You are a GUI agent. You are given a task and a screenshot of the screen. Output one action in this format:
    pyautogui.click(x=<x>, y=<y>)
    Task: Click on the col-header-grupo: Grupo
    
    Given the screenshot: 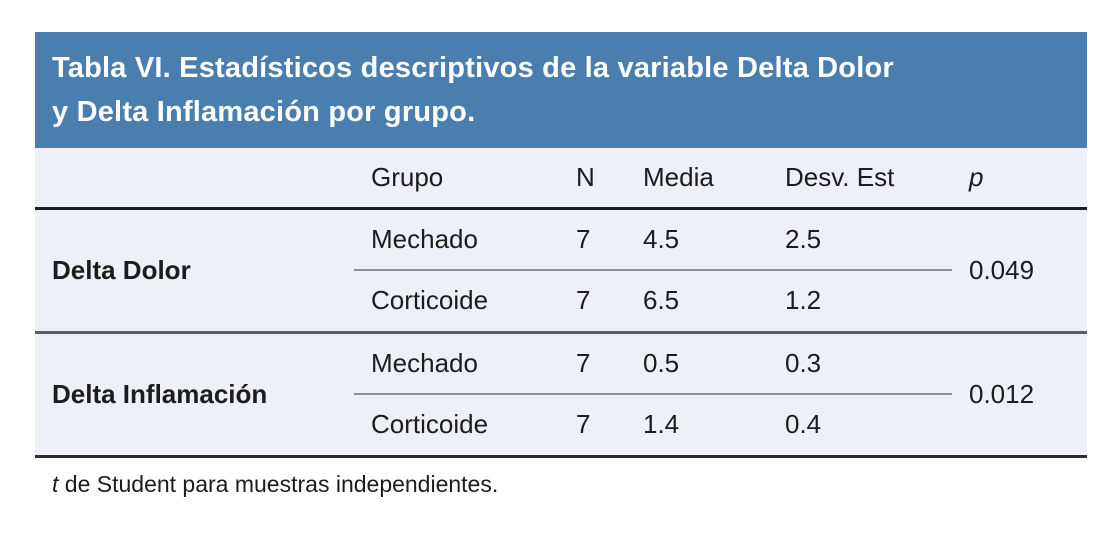 What is the action you would take?
    pyautogui.click(x=456, y=179)
    